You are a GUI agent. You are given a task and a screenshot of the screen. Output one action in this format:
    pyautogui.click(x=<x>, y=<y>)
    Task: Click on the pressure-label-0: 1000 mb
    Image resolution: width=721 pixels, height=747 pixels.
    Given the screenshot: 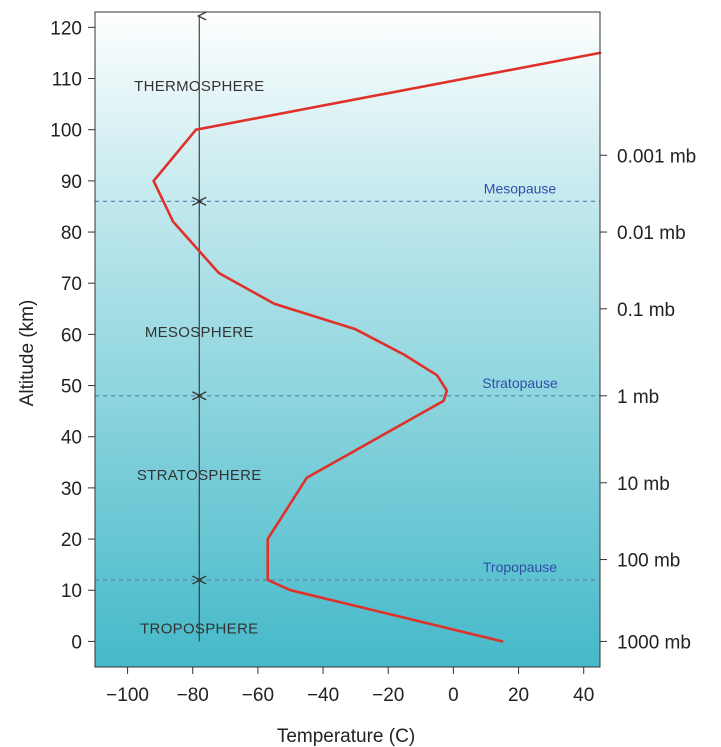 What is the action you would take?
    pyautogui.click(x=654, y=642)
    